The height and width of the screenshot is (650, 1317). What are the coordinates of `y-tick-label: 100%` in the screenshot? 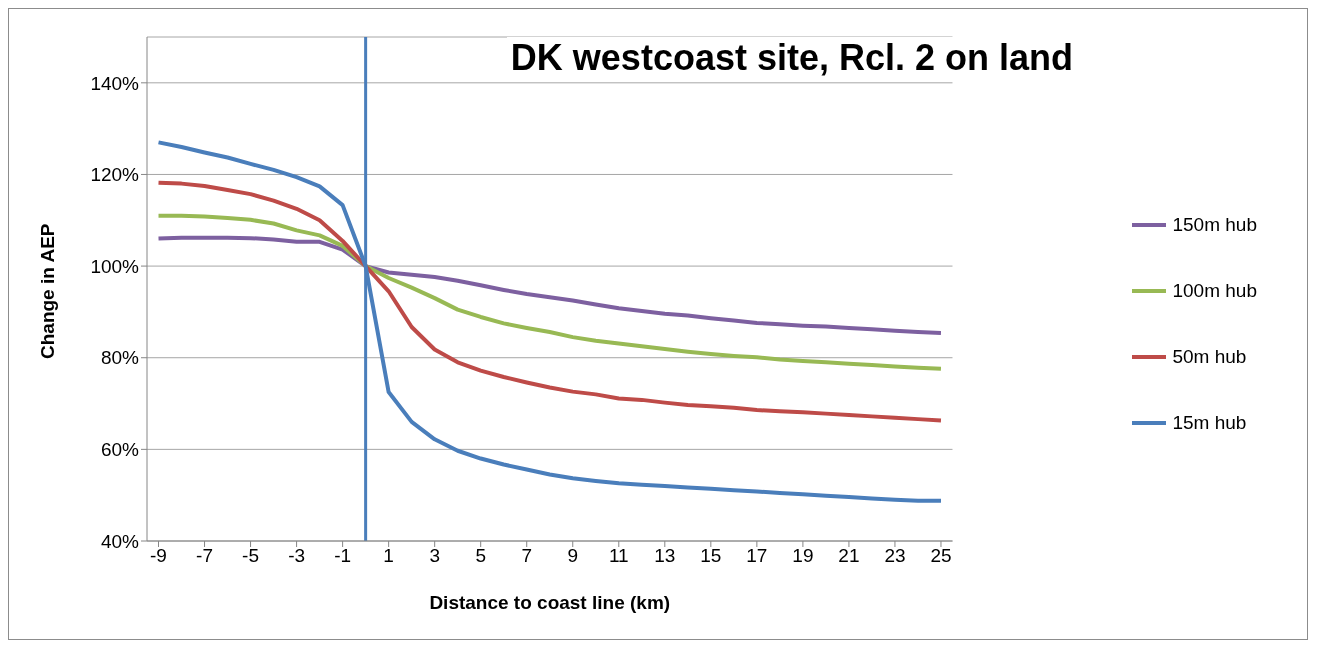 It's located at (115, 266).